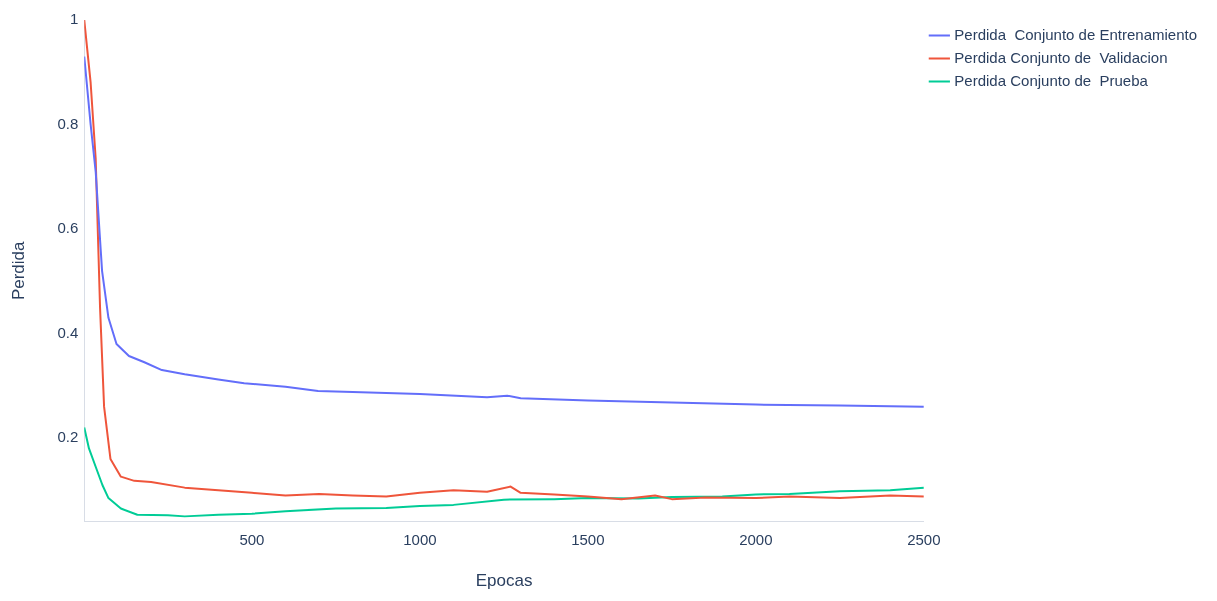 The image size is (1217, 601). What do you see at coordinates (924, 539) in the screenshot?
I see `x-tick-label: 2500` at bounding box center [924, 539].